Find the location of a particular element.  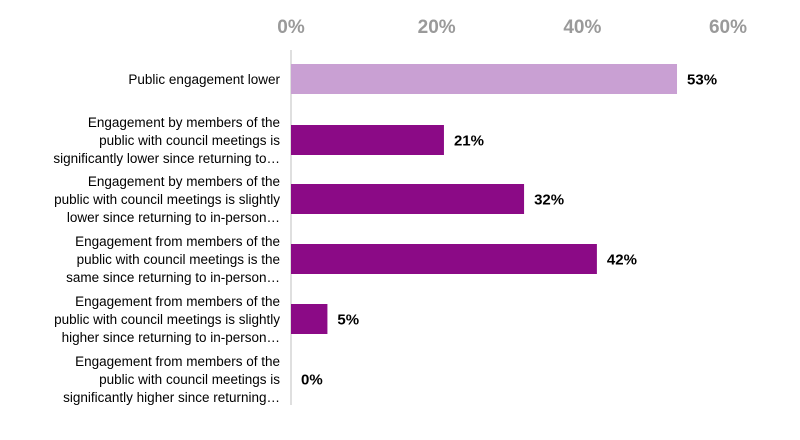

x-tick-label: 60% is located at coordinates (728, 27).